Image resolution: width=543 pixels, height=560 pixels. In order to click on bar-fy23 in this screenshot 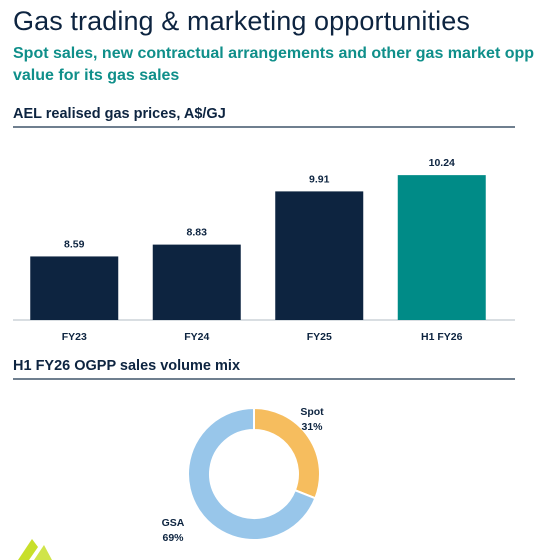, I will do `click(74, 288)`.